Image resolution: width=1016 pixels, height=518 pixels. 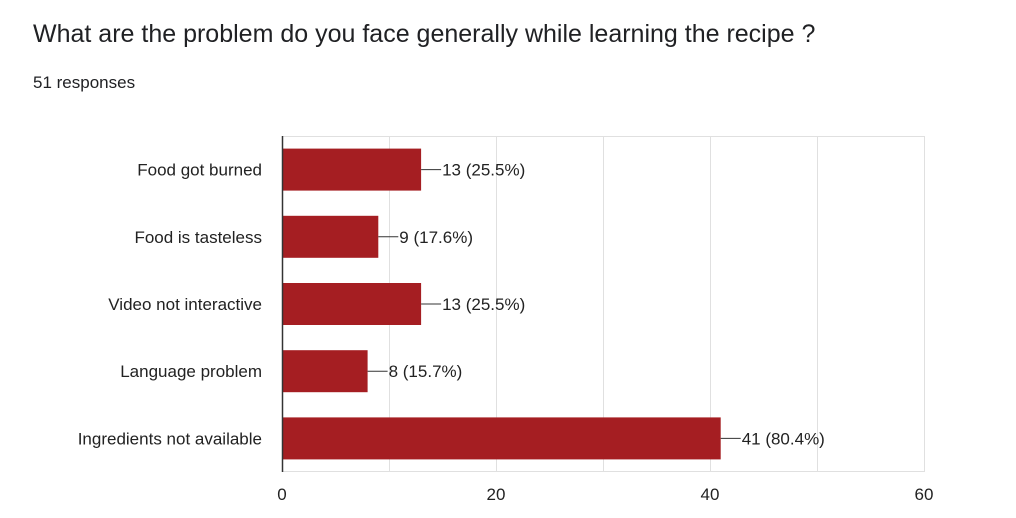 What do you see at coordinates (783, 438) in the screenshot?
I see `data-label: 41 (80.4%)` at bounding box center [783, 438].